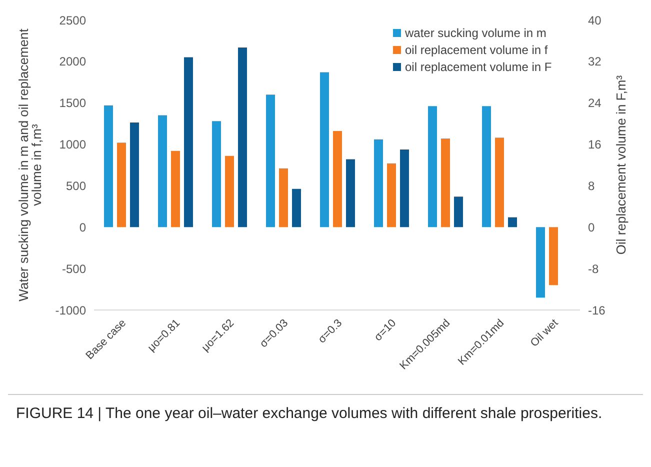 The image size is (651, 467). What do you see at coordinates (72, 145) in the screenshot?
I see `y-tick-label: 1000` at bounding box center [72, 145].